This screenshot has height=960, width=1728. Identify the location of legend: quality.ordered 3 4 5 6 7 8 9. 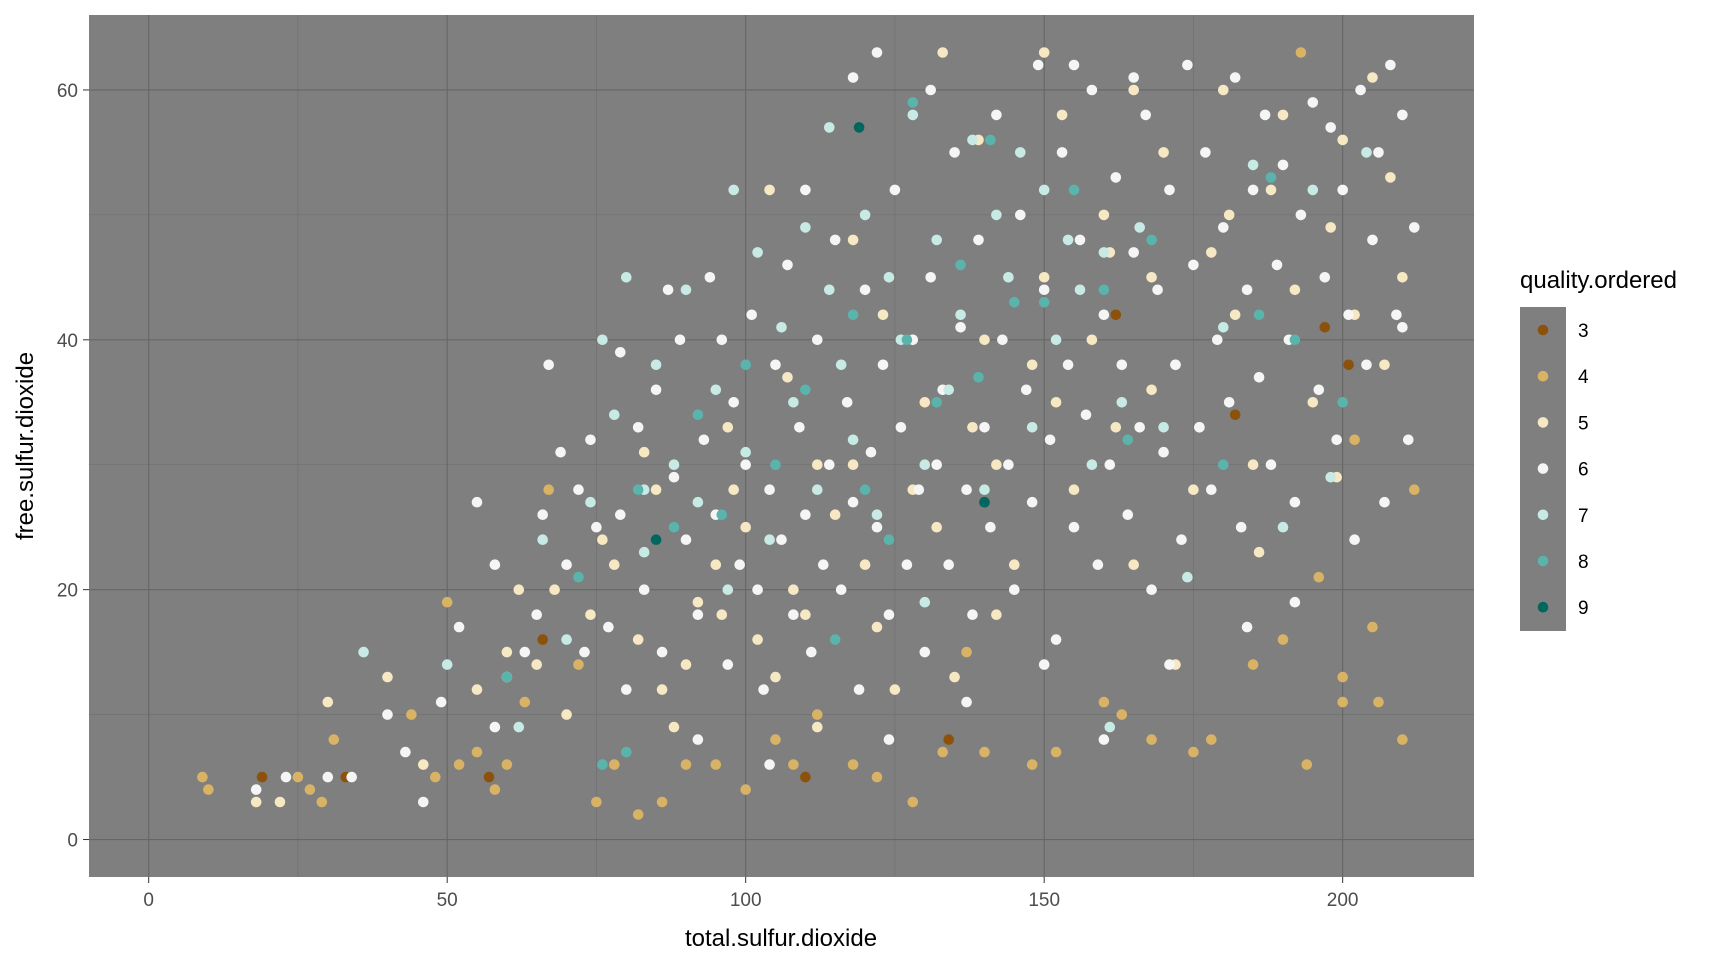
(1598, 449).